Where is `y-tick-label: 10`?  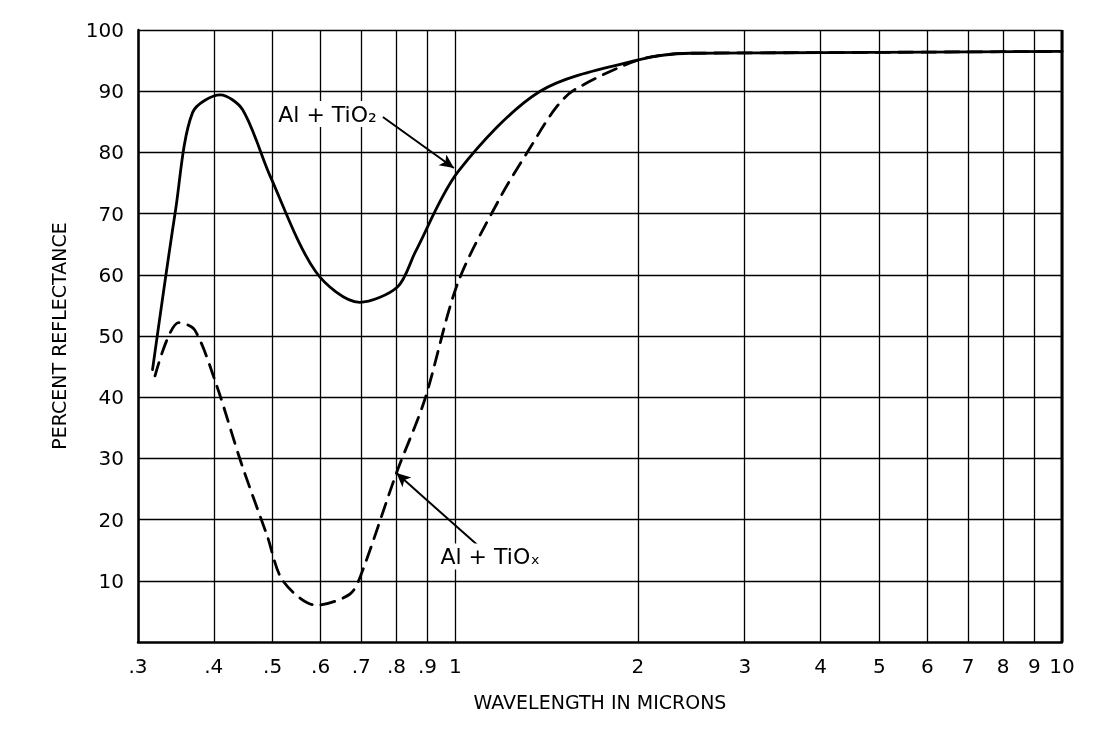 y-tick-label: 10 is located at coordinates (111, 580).